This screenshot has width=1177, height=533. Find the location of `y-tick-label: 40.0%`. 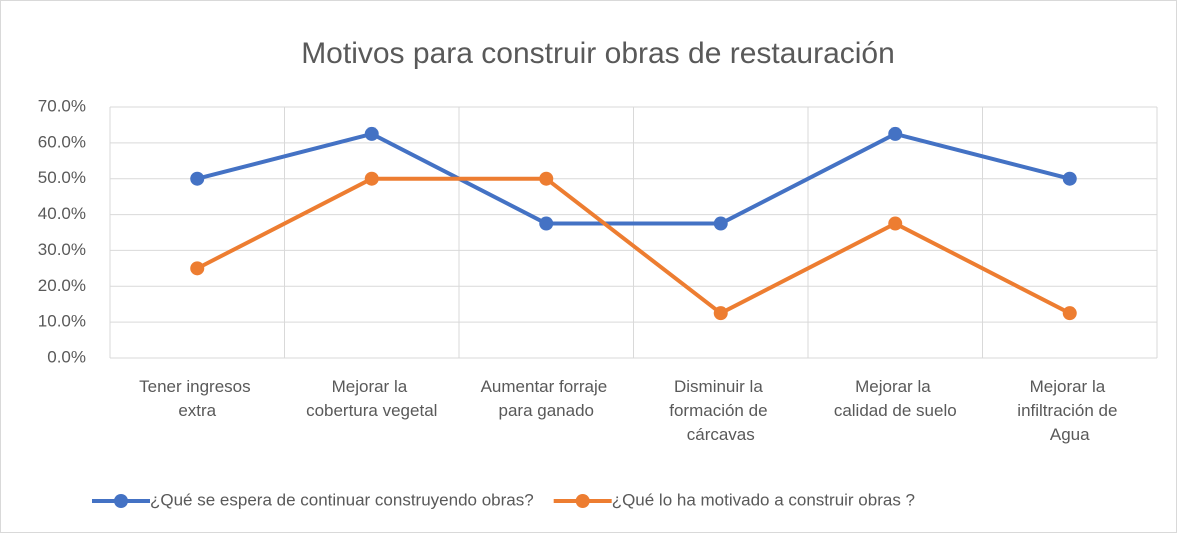

y-tick-label: 40.0% is located at coordinates (62, 213).